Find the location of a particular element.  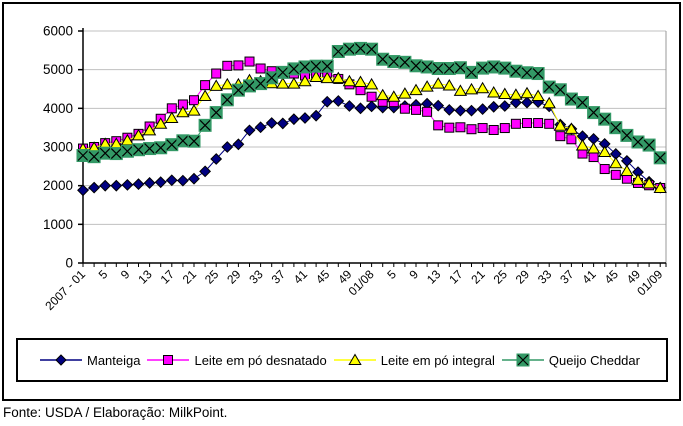

x-tick-label: 29 is located at coordinates (523, 277).